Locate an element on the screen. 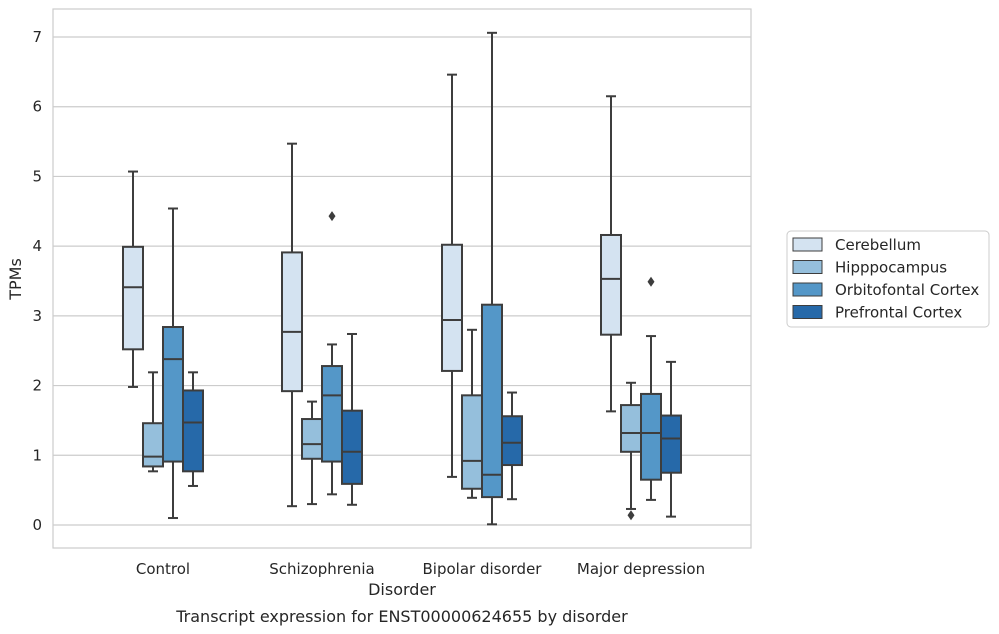 The image size is (999, 634). x-tick-label: Control is located at coordinates (163, 569).